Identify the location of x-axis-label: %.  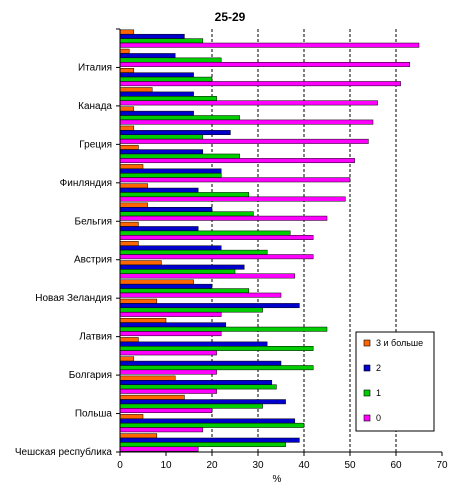
(277, 479).